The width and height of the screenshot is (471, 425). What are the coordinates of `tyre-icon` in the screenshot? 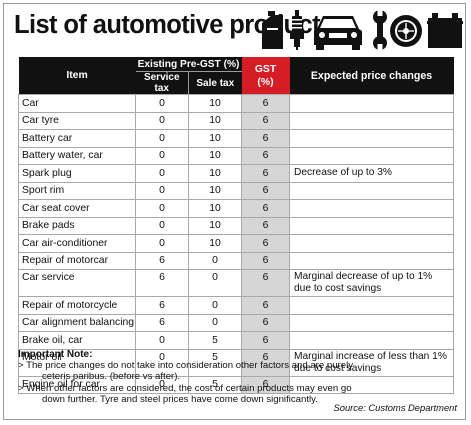 It's located at (406, 31).